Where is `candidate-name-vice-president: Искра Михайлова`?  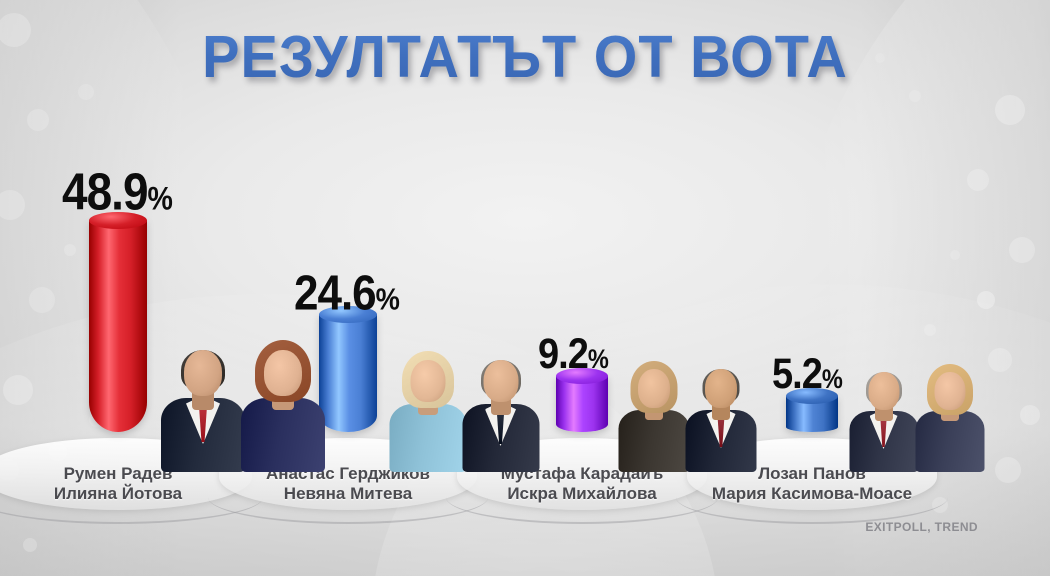 candidate-name-vice-president: Искра Михайлова is located at coordinates (582, 493).